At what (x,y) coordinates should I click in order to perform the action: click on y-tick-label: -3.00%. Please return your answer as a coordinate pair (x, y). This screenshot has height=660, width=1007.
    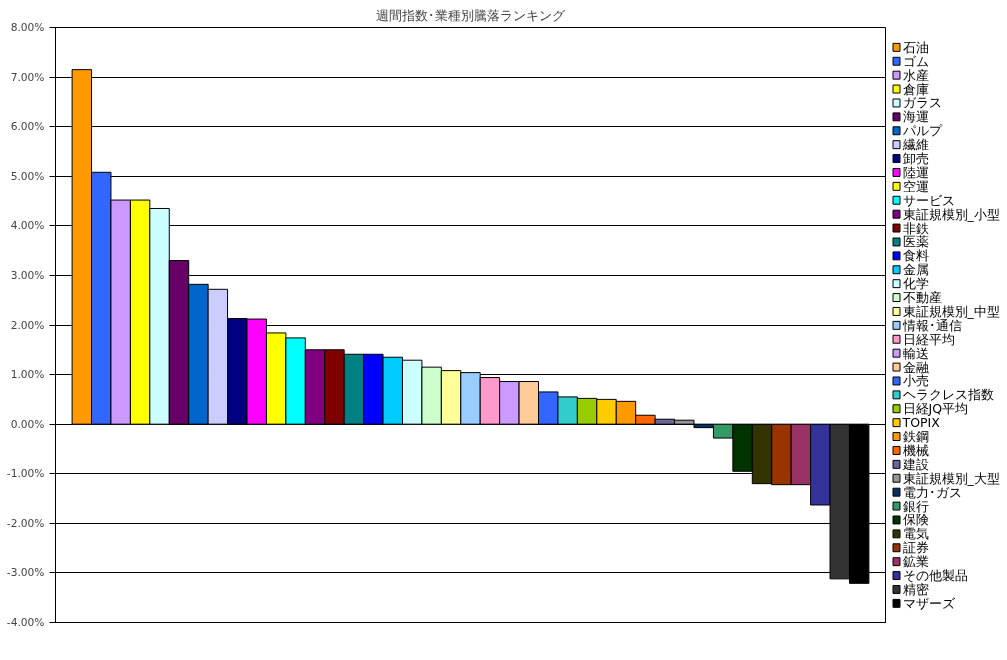
    Looking at the image, I should click on (25, 573).